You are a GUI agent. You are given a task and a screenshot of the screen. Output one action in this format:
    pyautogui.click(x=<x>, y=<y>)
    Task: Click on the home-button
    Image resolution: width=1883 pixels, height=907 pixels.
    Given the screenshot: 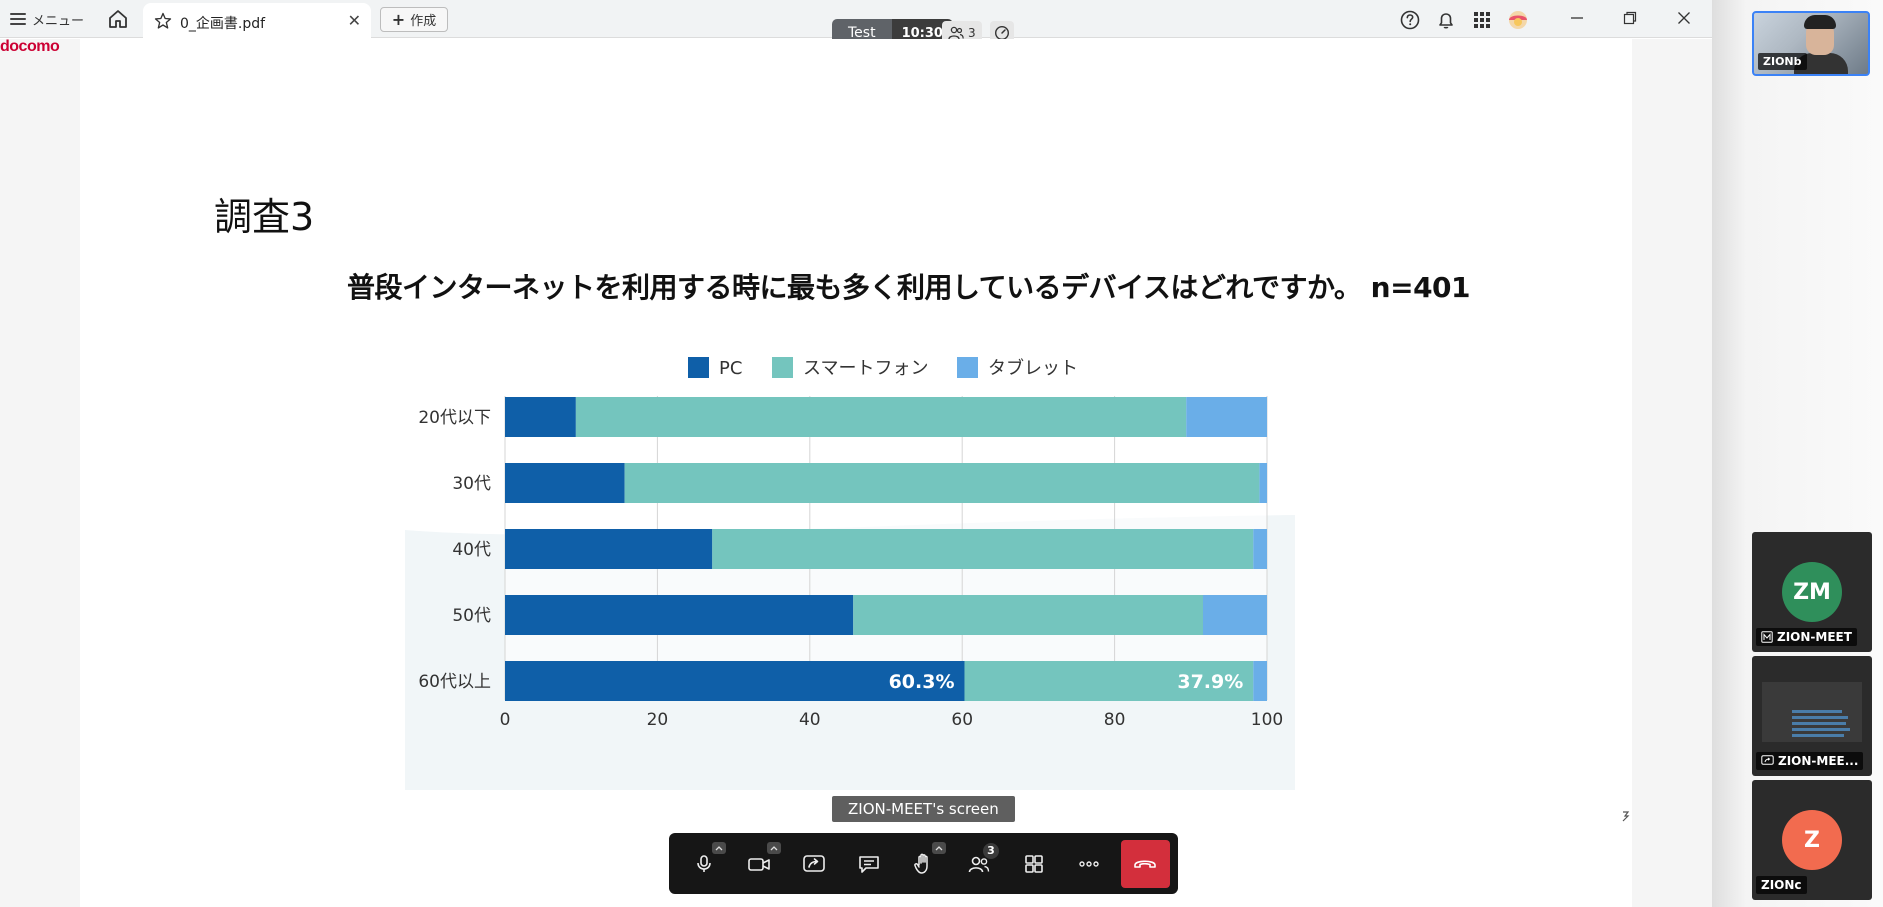 What is the action you would take?
    pyautogui.click(x=118, y=19)
    